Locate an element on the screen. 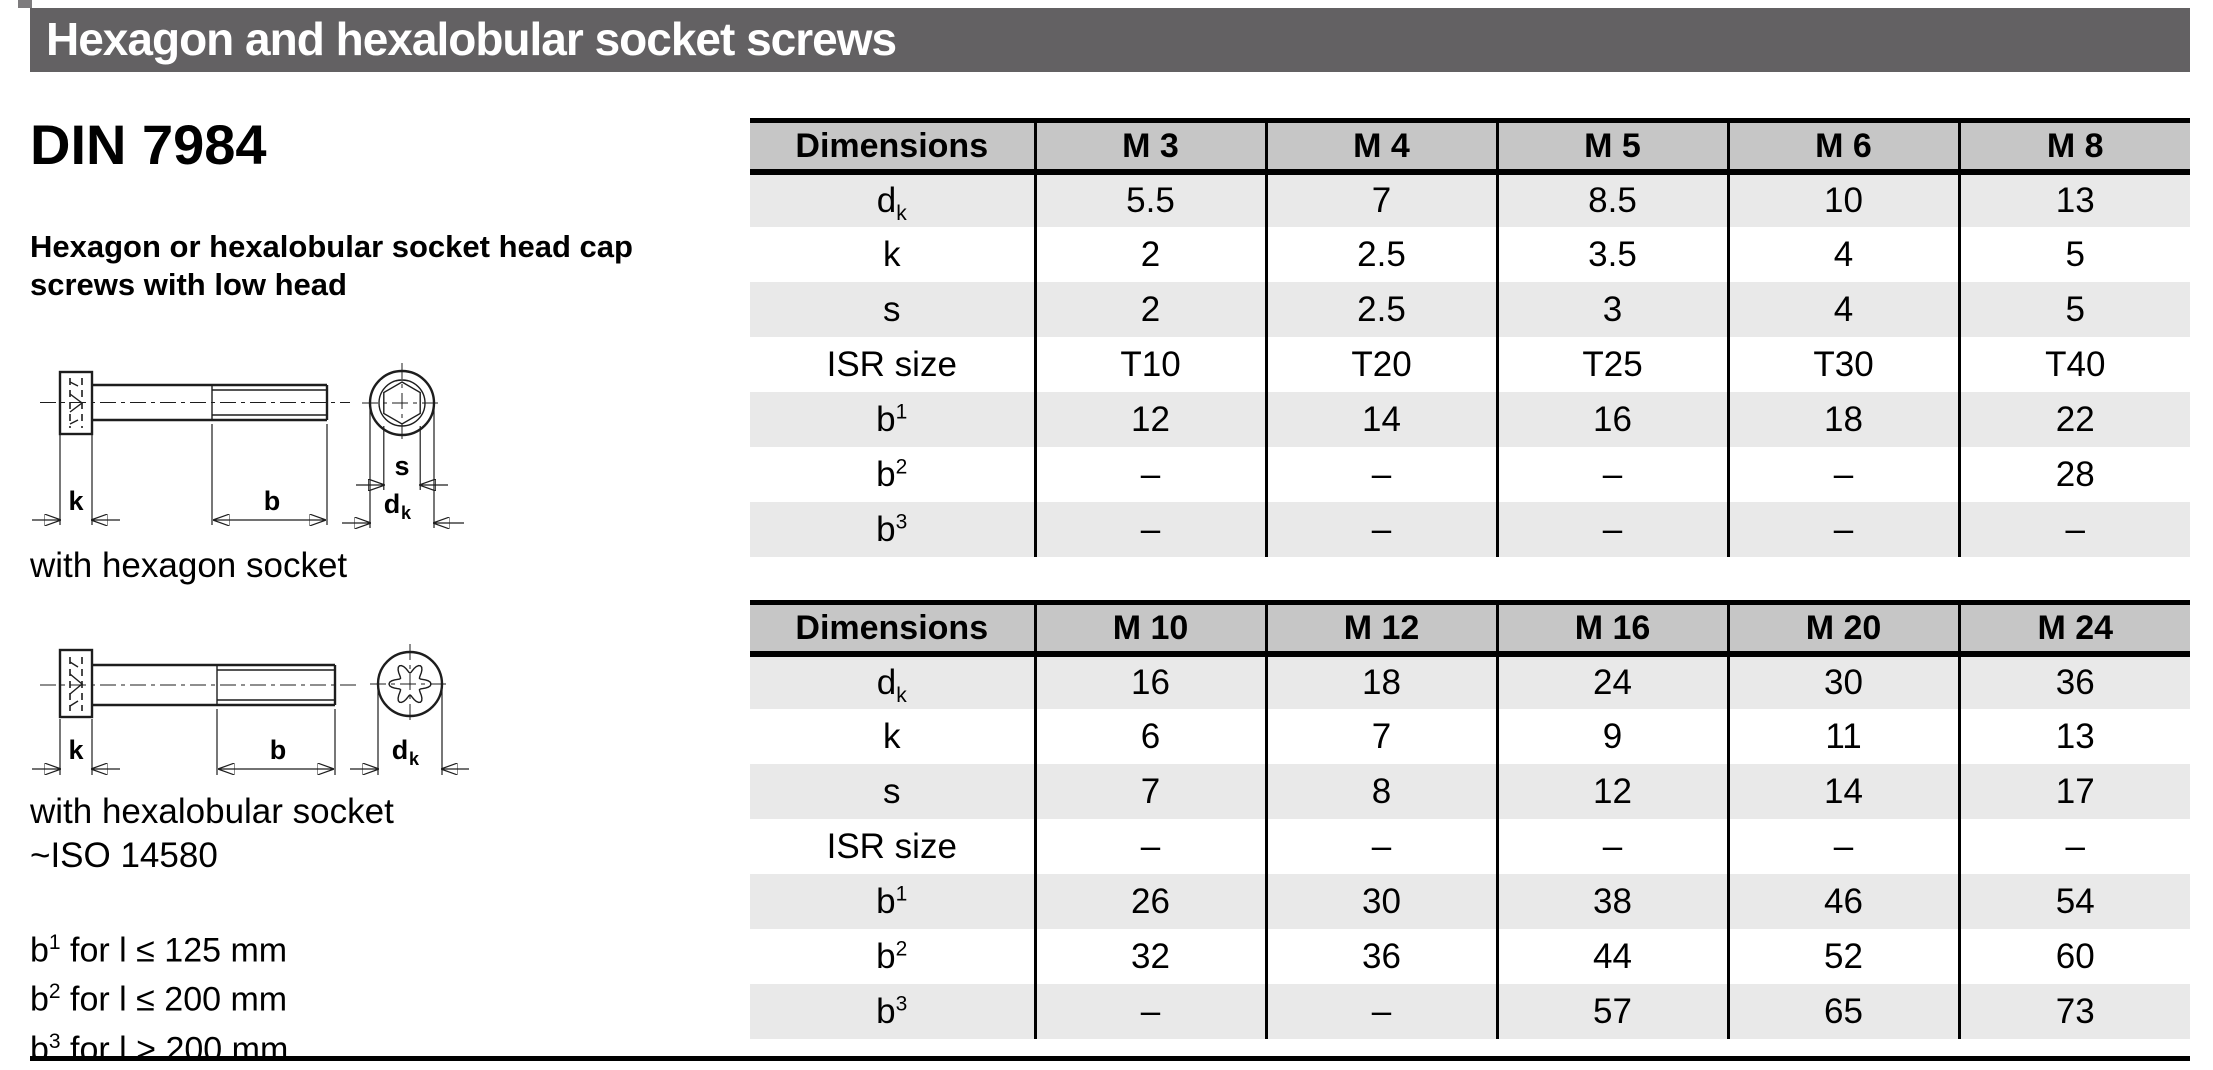 Image resolution: width=2213 pixels, height=1070 pixels. value-cell: 3.5 is located at coordinates (1611, 254).